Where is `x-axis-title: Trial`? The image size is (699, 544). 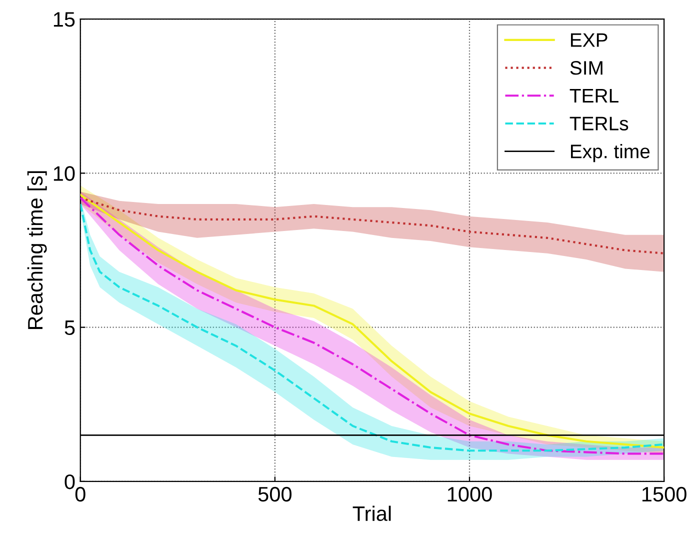 x-axis-title: Trial is located at coordinates (371, 514).